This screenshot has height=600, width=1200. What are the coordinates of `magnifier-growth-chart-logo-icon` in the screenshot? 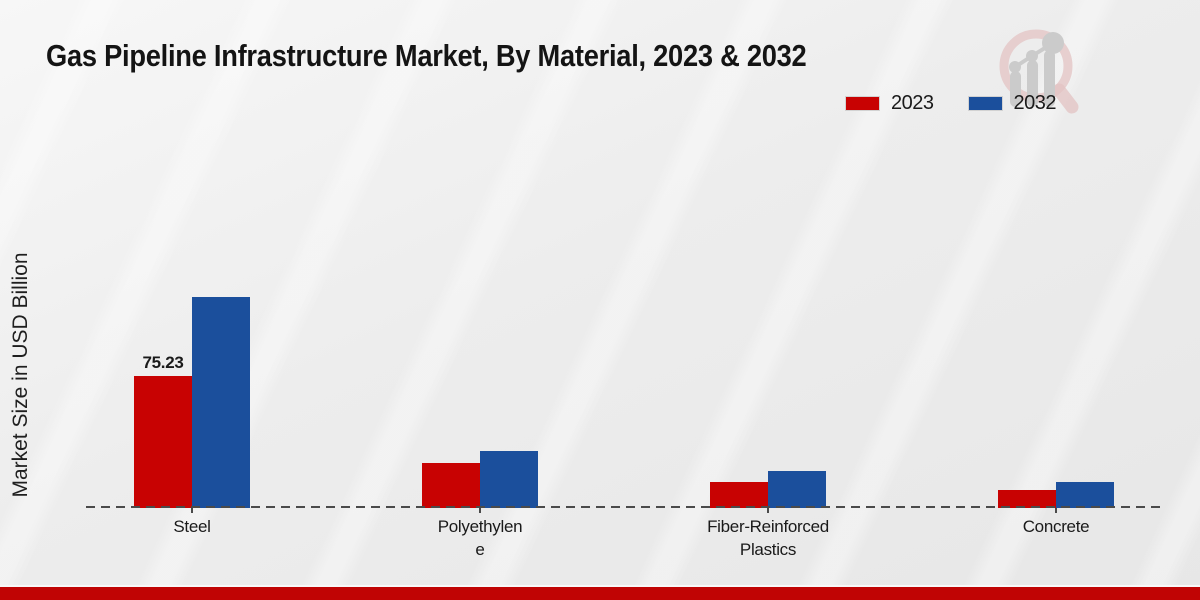 It's located at (1039, 71).